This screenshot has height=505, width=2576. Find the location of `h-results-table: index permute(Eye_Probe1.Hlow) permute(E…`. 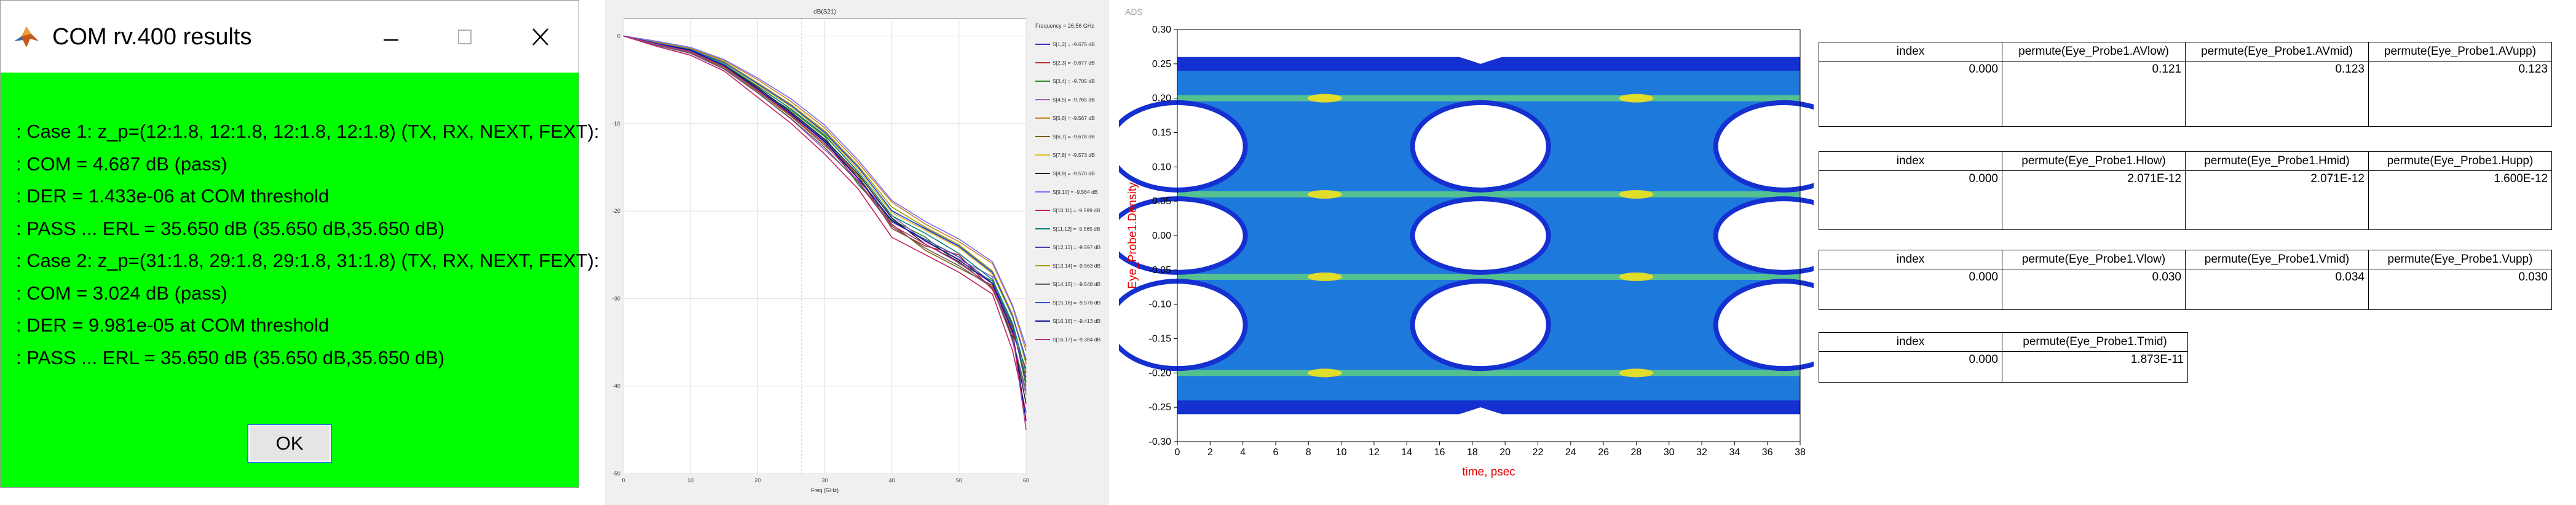

h-results-table: index permute(Eye_Probe1.Hlow) permute(E… is located at coordinates (2185, 190).